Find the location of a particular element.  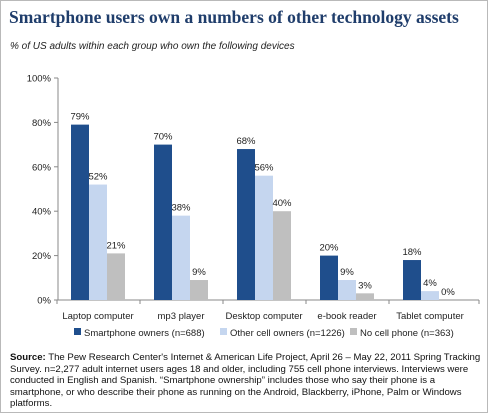

data-label: 21% is located at coordinates (116, 245).